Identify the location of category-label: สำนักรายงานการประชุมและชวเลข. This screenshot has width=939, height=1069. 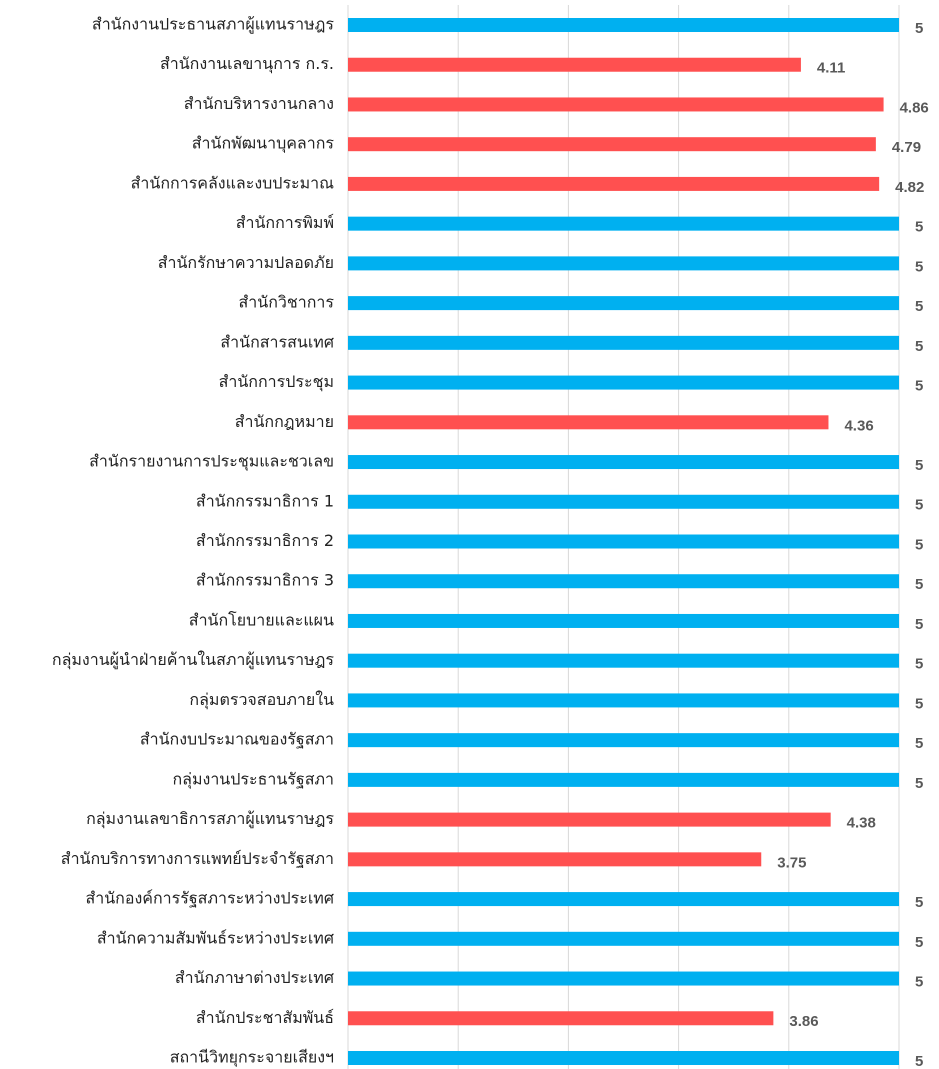
(211, 462).